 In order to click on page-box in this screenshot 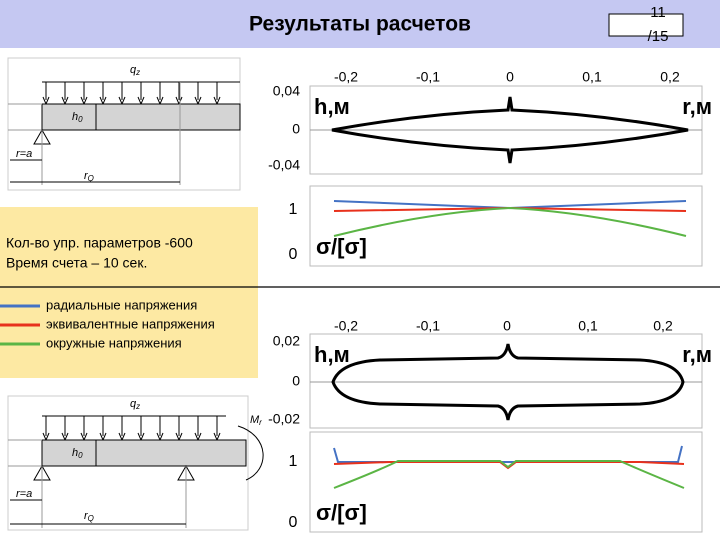, I will do `click(646, 25)`.